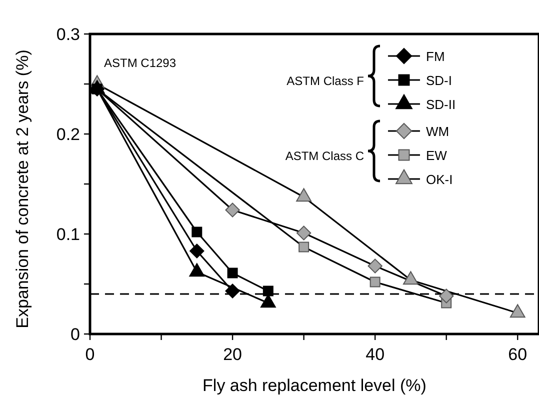  I want to click on annotation: ASTM Class F, so click(325, 81).